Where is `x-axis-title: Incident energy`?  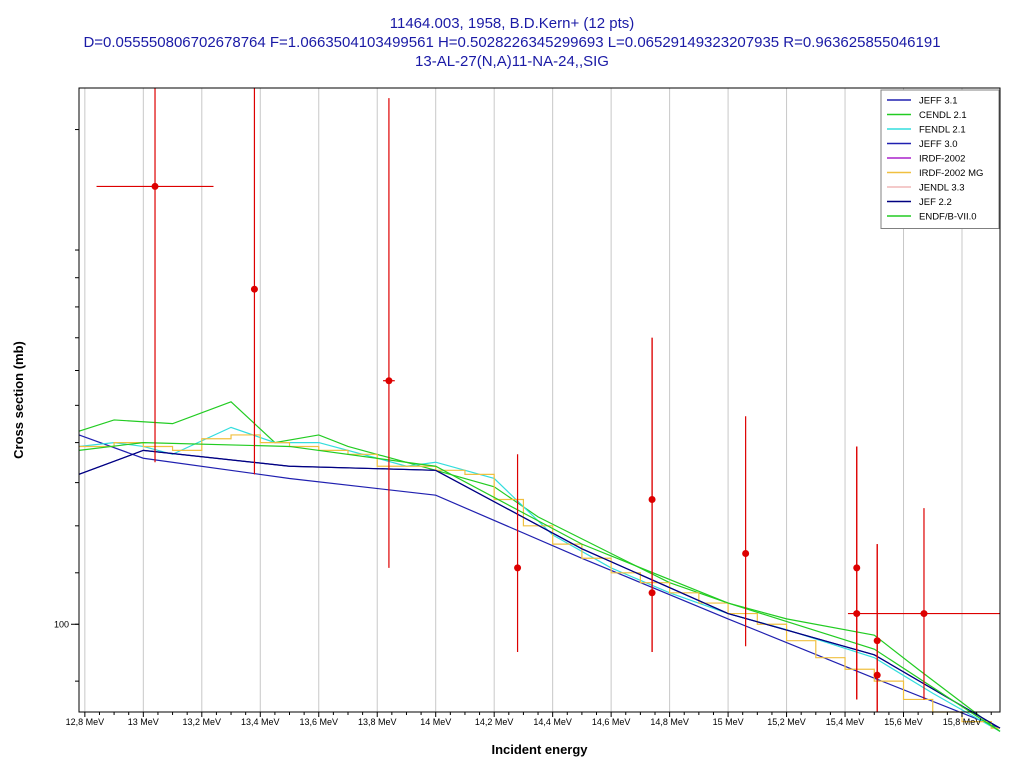 x-axis-title: Incident energy is located at coordinates (539, 749).